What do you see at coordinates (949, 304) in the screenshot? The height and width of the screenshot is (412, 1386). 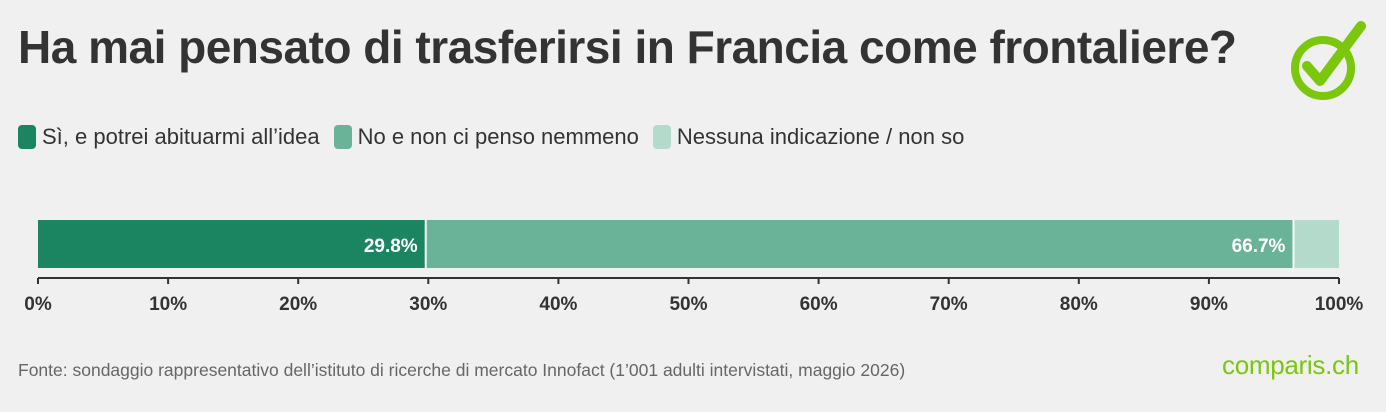 I see `x-tick-label: 70%` at bounding box center [949, 304].